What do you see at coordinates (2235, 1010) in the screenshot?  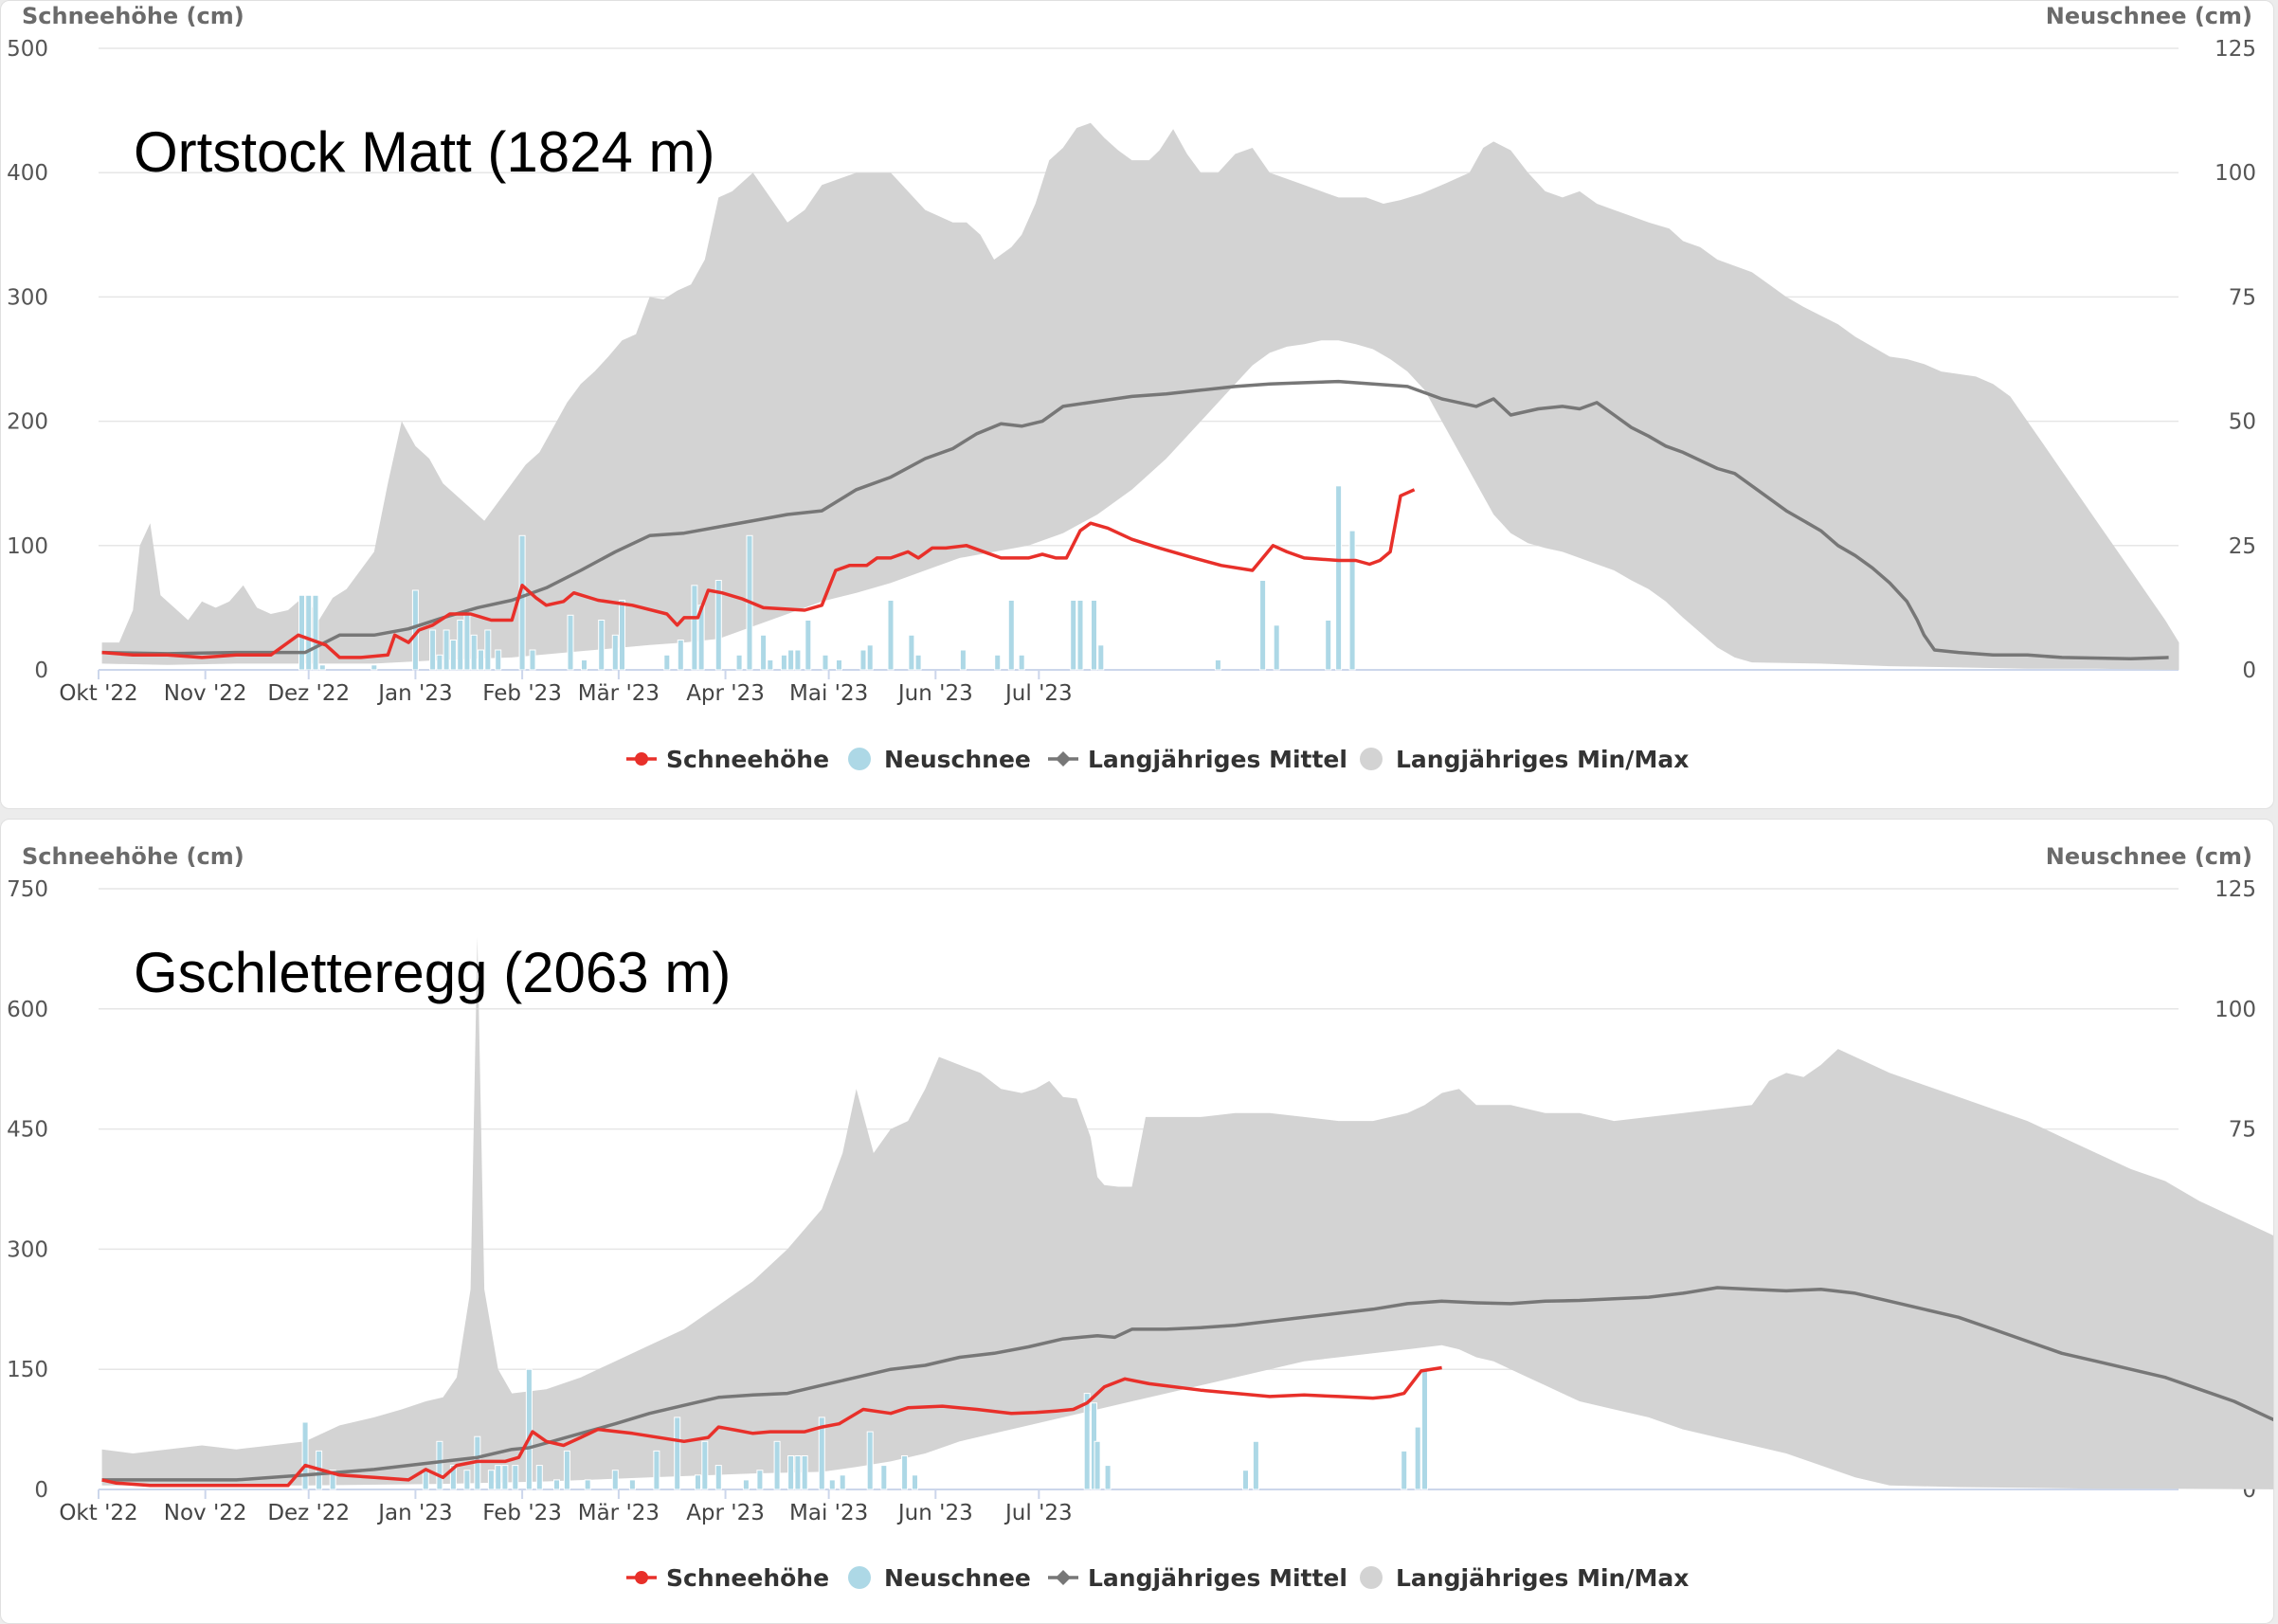 I see `y-right-tick-label: 100` at bounding box center [2235, 1010].